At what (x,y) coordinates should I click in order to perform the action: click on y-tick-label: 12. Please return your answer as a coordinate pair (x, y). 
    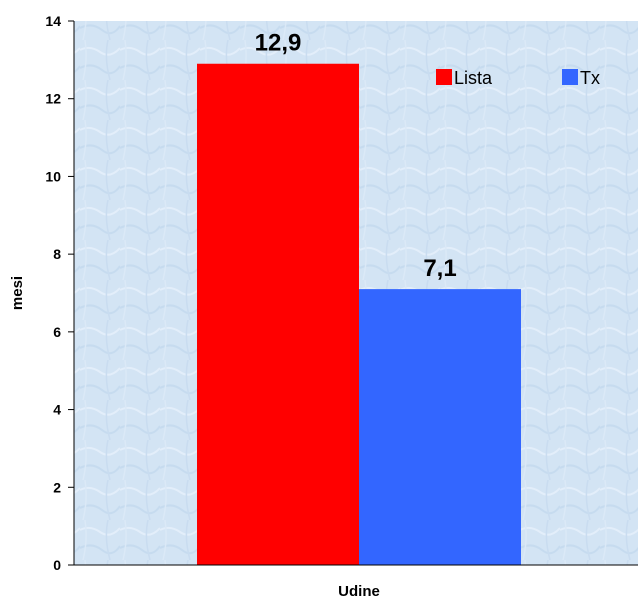
    Looking at the image, I should click on (53, 99).